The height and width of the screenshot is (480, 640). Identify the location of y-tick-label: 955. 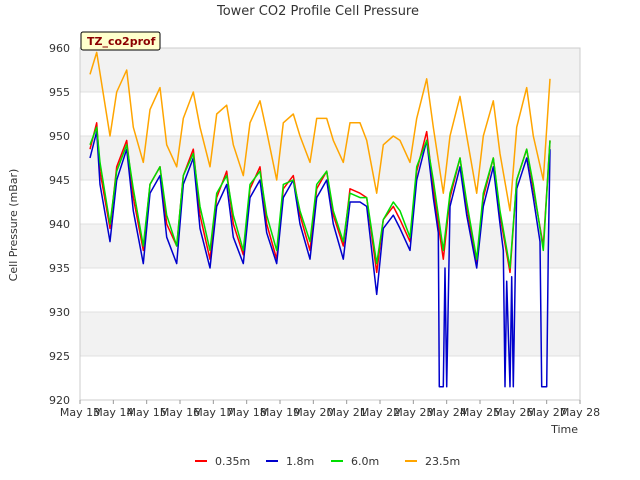
(59, 92).